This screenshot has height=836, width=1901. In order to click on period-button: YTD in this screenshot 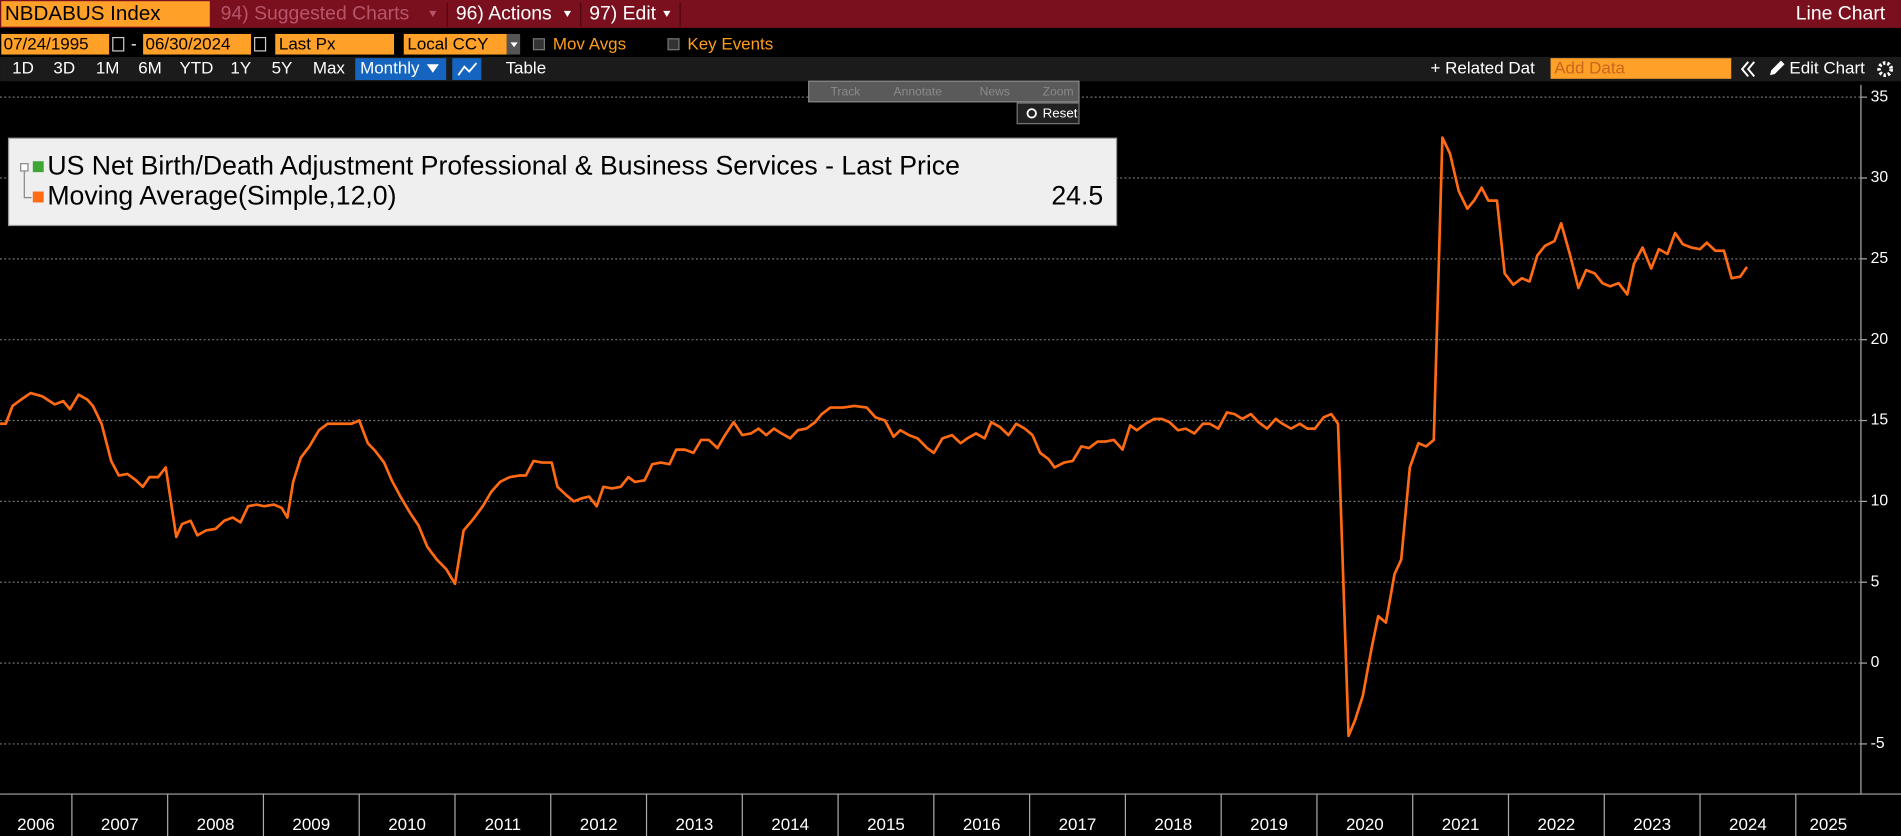, I will do `click(196, 68)`.